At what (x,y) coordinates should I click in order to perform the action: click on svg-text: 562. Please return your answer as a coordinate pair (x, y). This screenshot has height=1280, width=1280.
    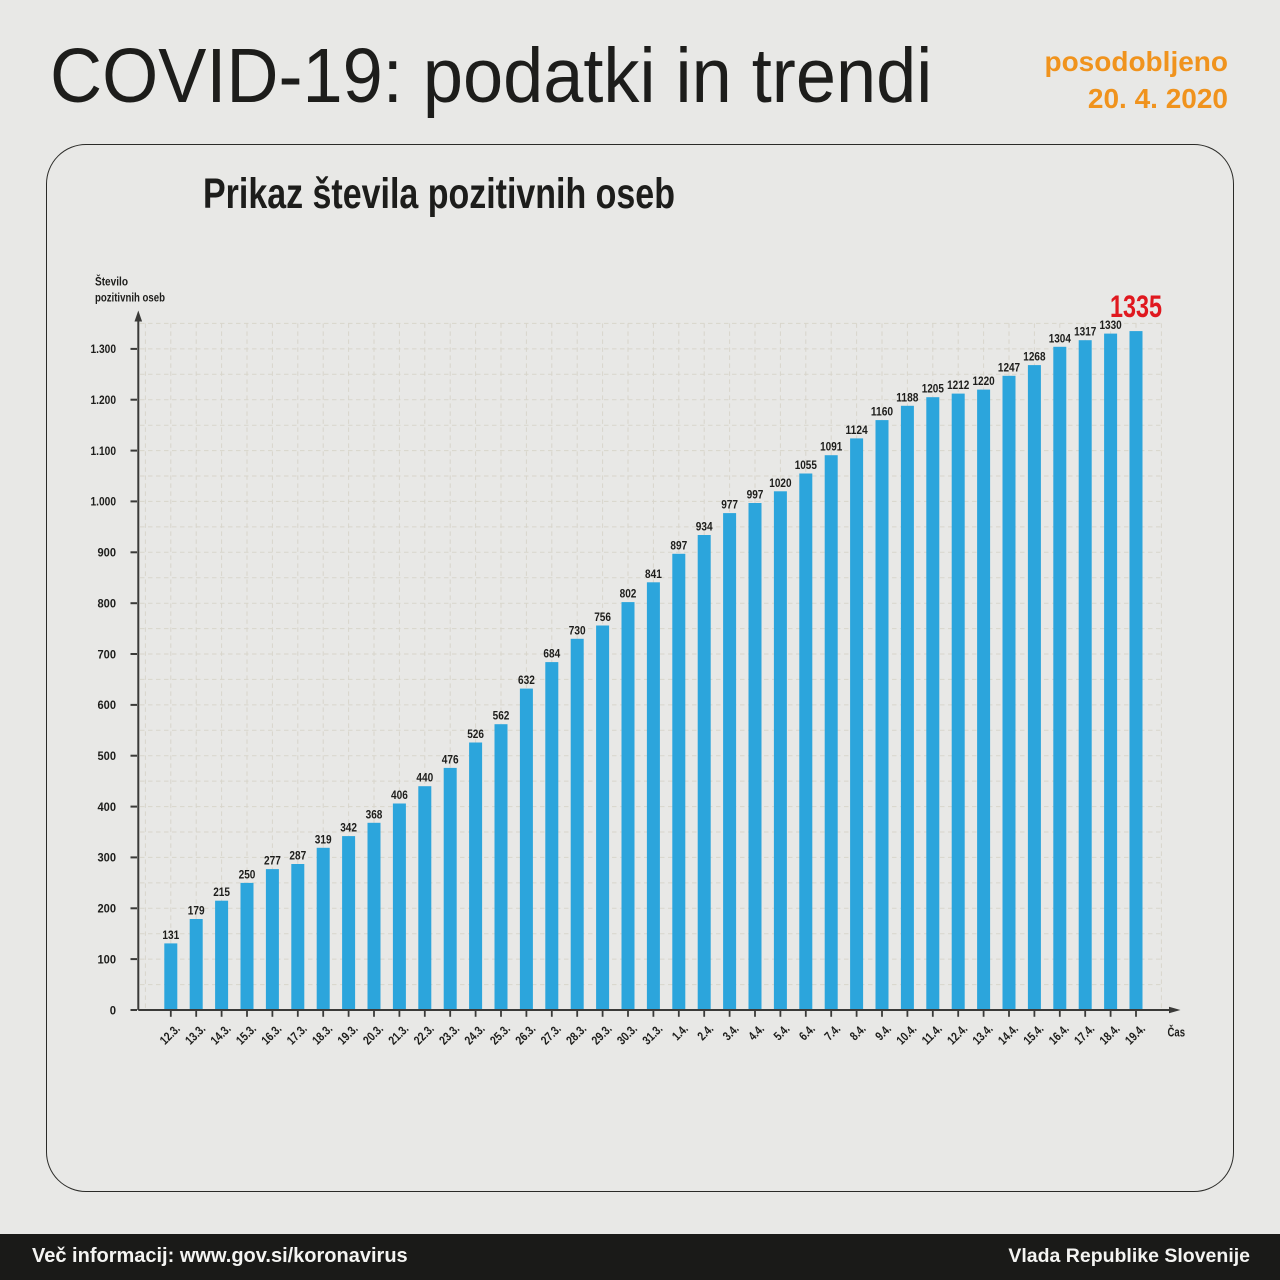
    Looking at the image, I should click on (501, 716).